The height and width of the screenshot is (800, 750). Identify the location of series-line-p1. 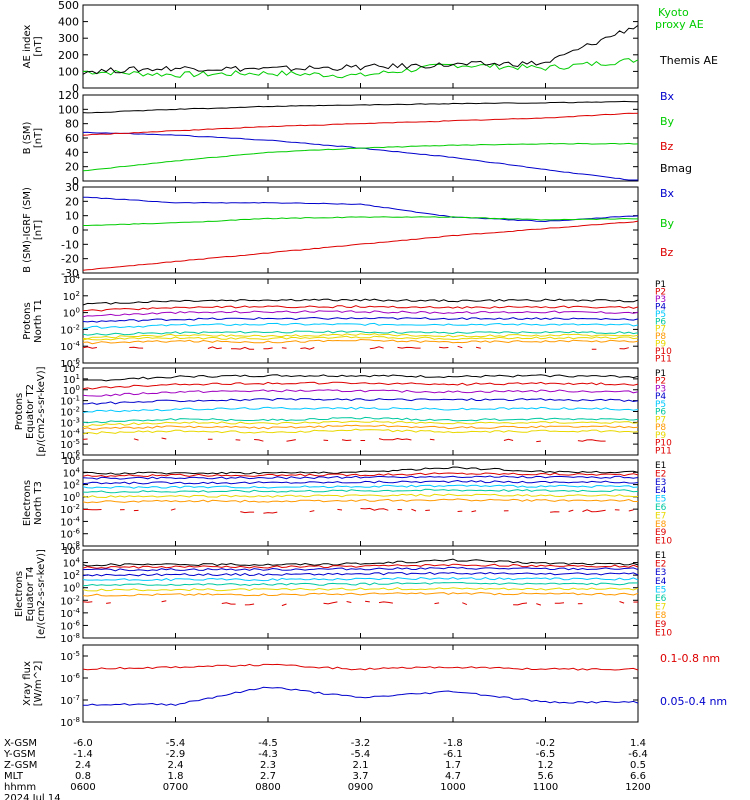
(360, 378).